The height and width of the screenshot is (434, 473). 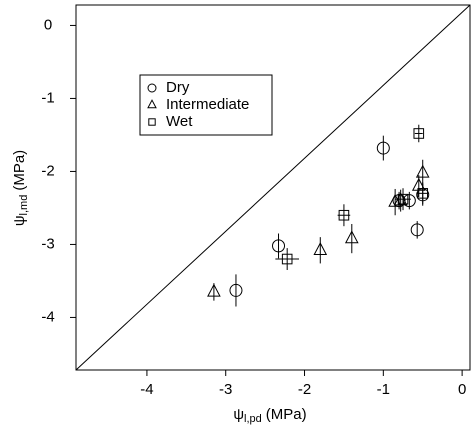 What do you see at coordinates (19, 170) in the screenshot?
I see `y-label-unit: (MPa)` at bounding box center [19, 170].